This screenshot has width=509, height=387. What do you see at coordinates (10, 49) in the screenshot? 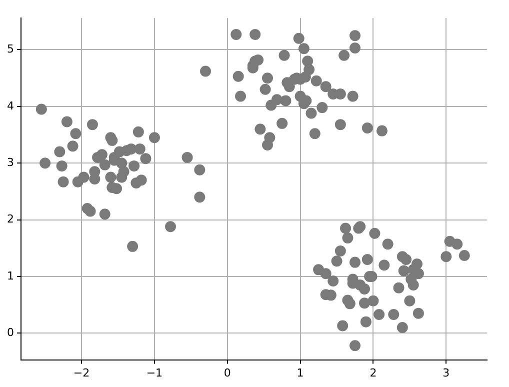
I see `y-tick-label: 5` at bounding box center [10, 49].